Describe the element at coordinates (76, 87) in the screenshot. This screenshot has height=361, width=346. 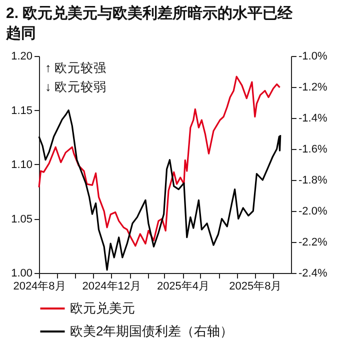
I see `annotation: ↓ 欧元较弱` at that location.